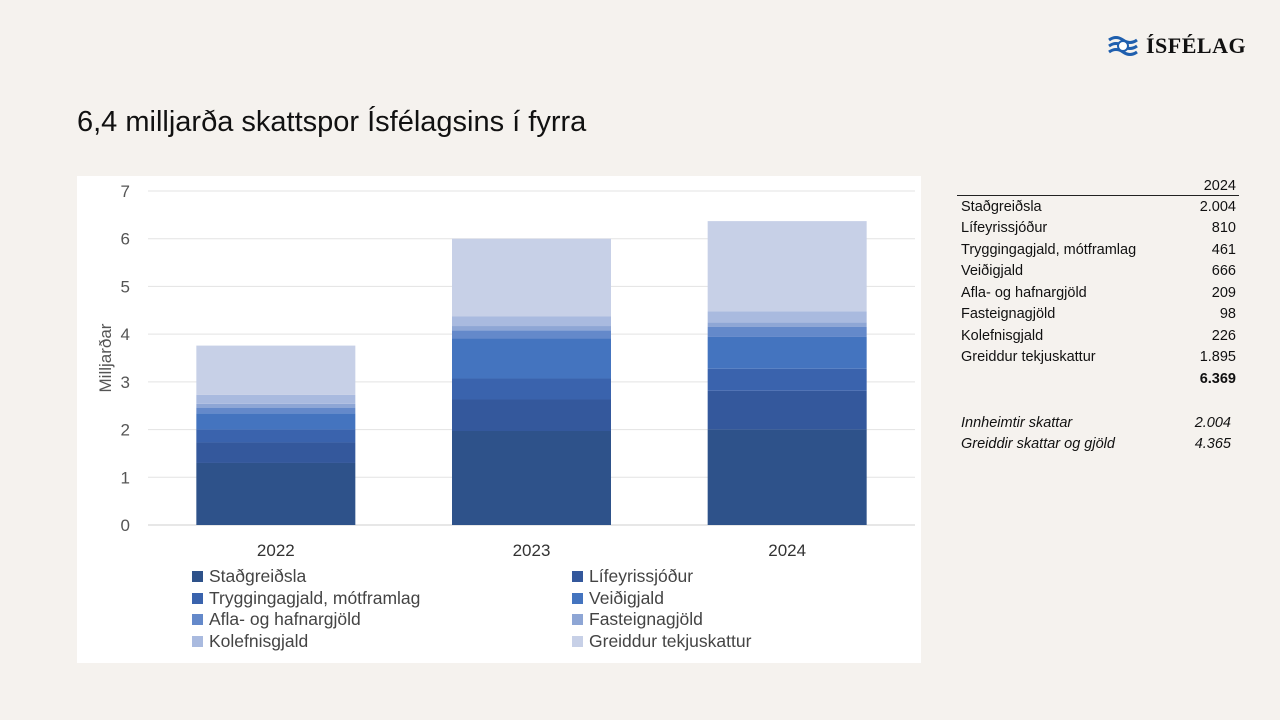 Image resolution: width=1280 pixels, height=720 pixels. I want to click on table-row: Staðgreiðsla 2.004, so click(1098, 207).